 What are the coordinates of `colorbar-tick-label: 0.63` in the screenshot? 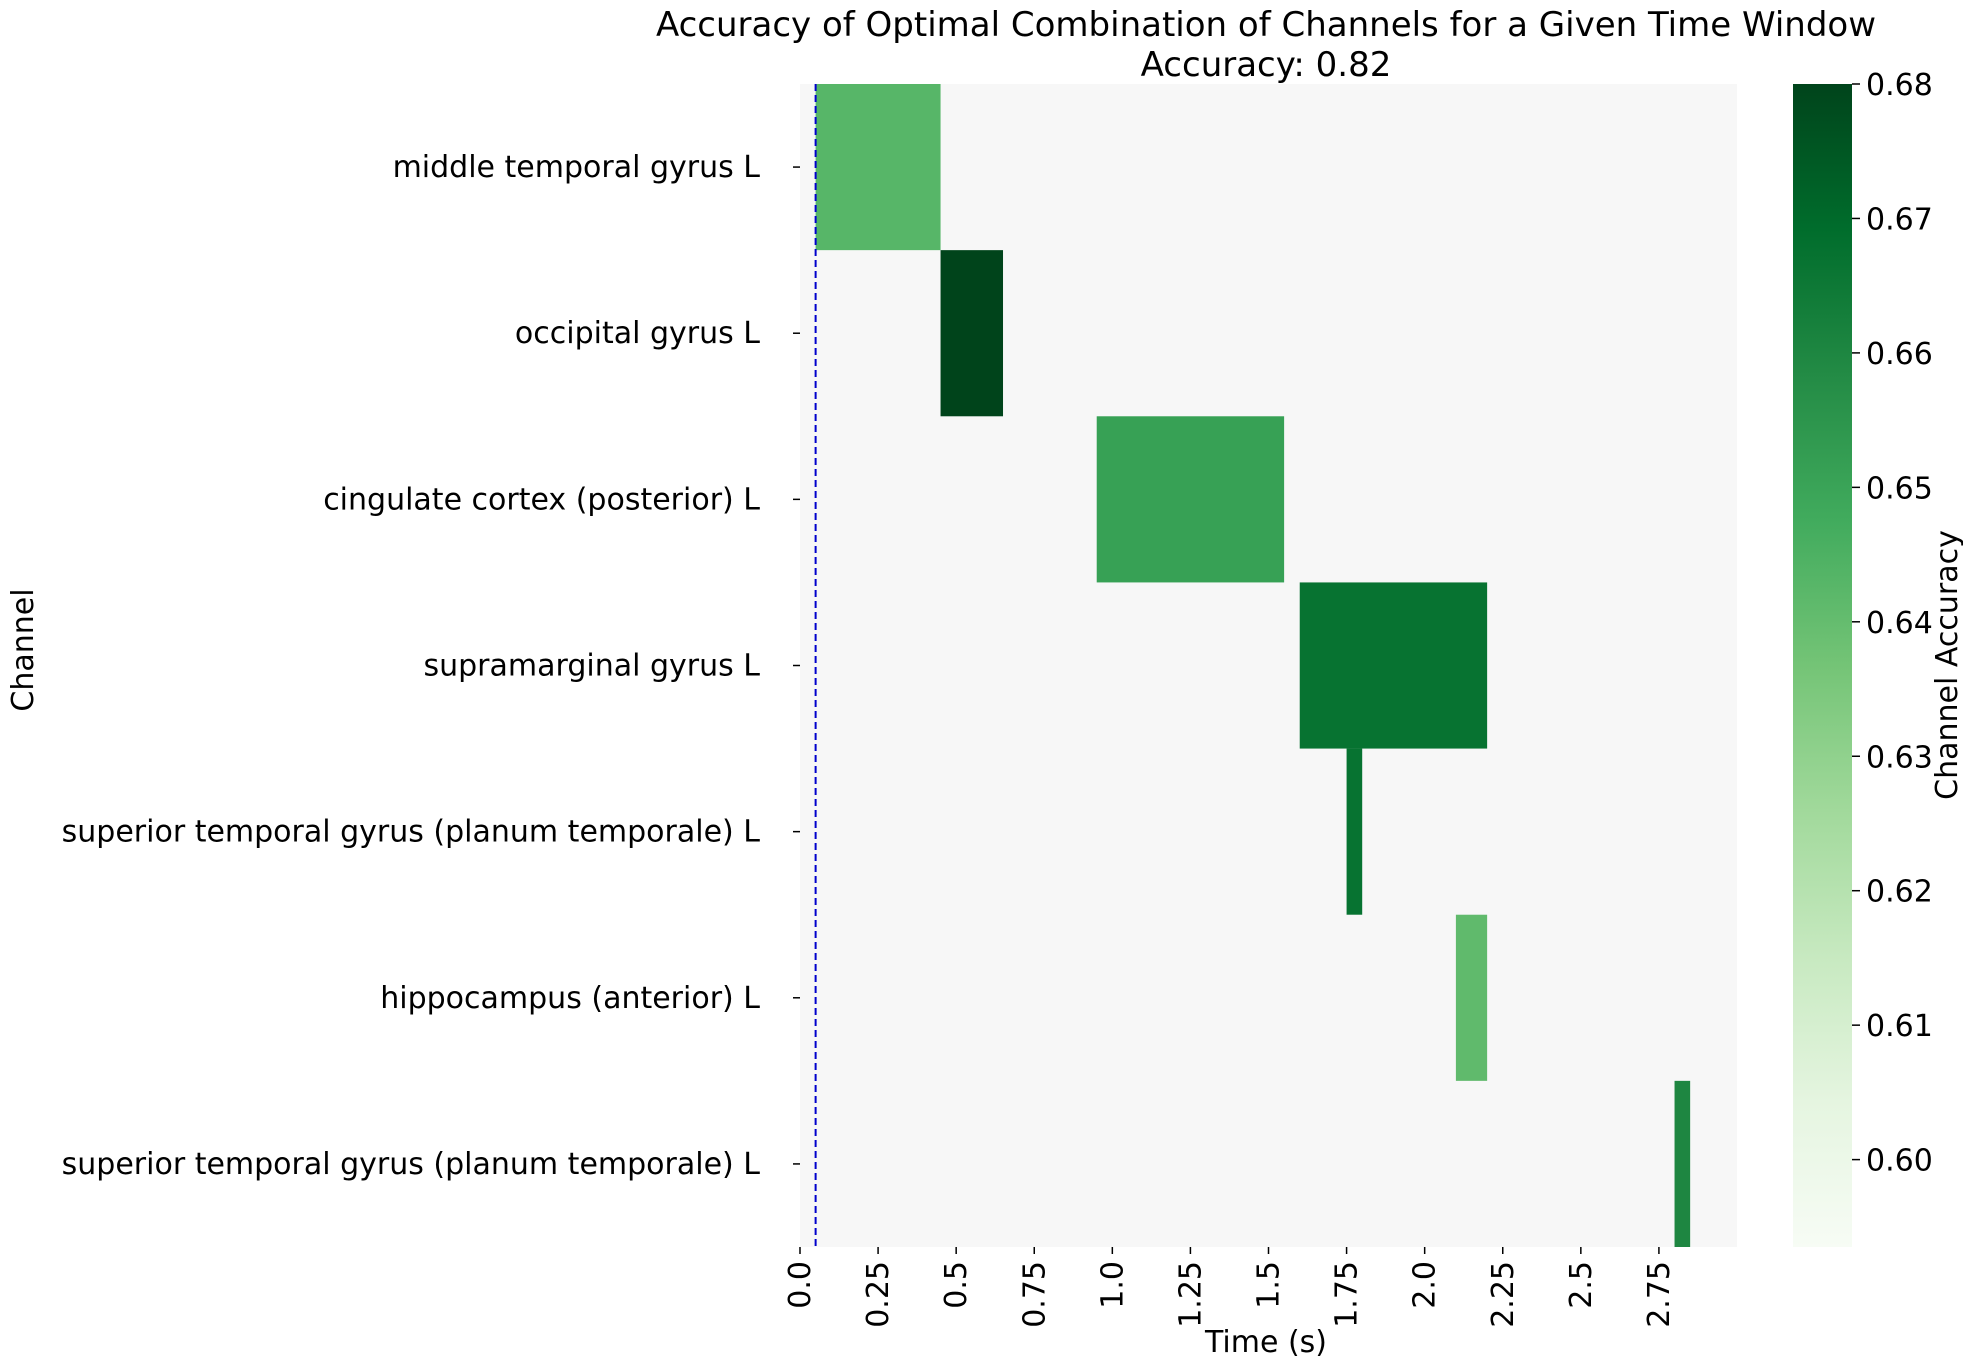 It's located at (1899, 757).